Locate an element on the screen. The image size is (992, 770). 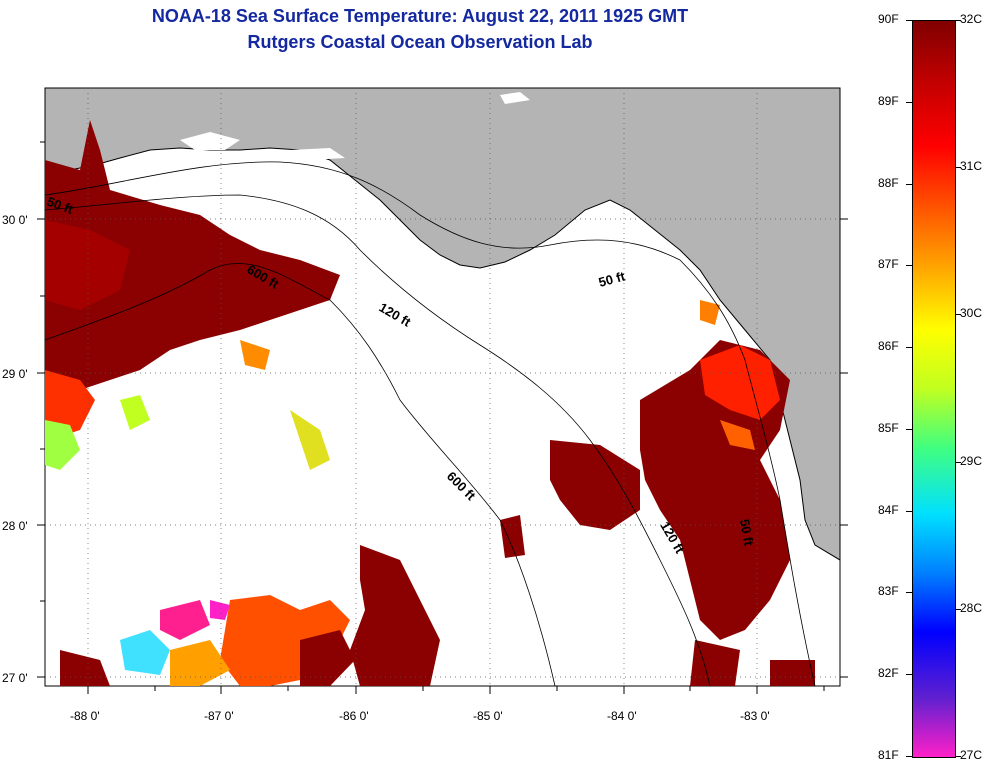
lat-label: 30 0' is located at coordinates (15, 220).